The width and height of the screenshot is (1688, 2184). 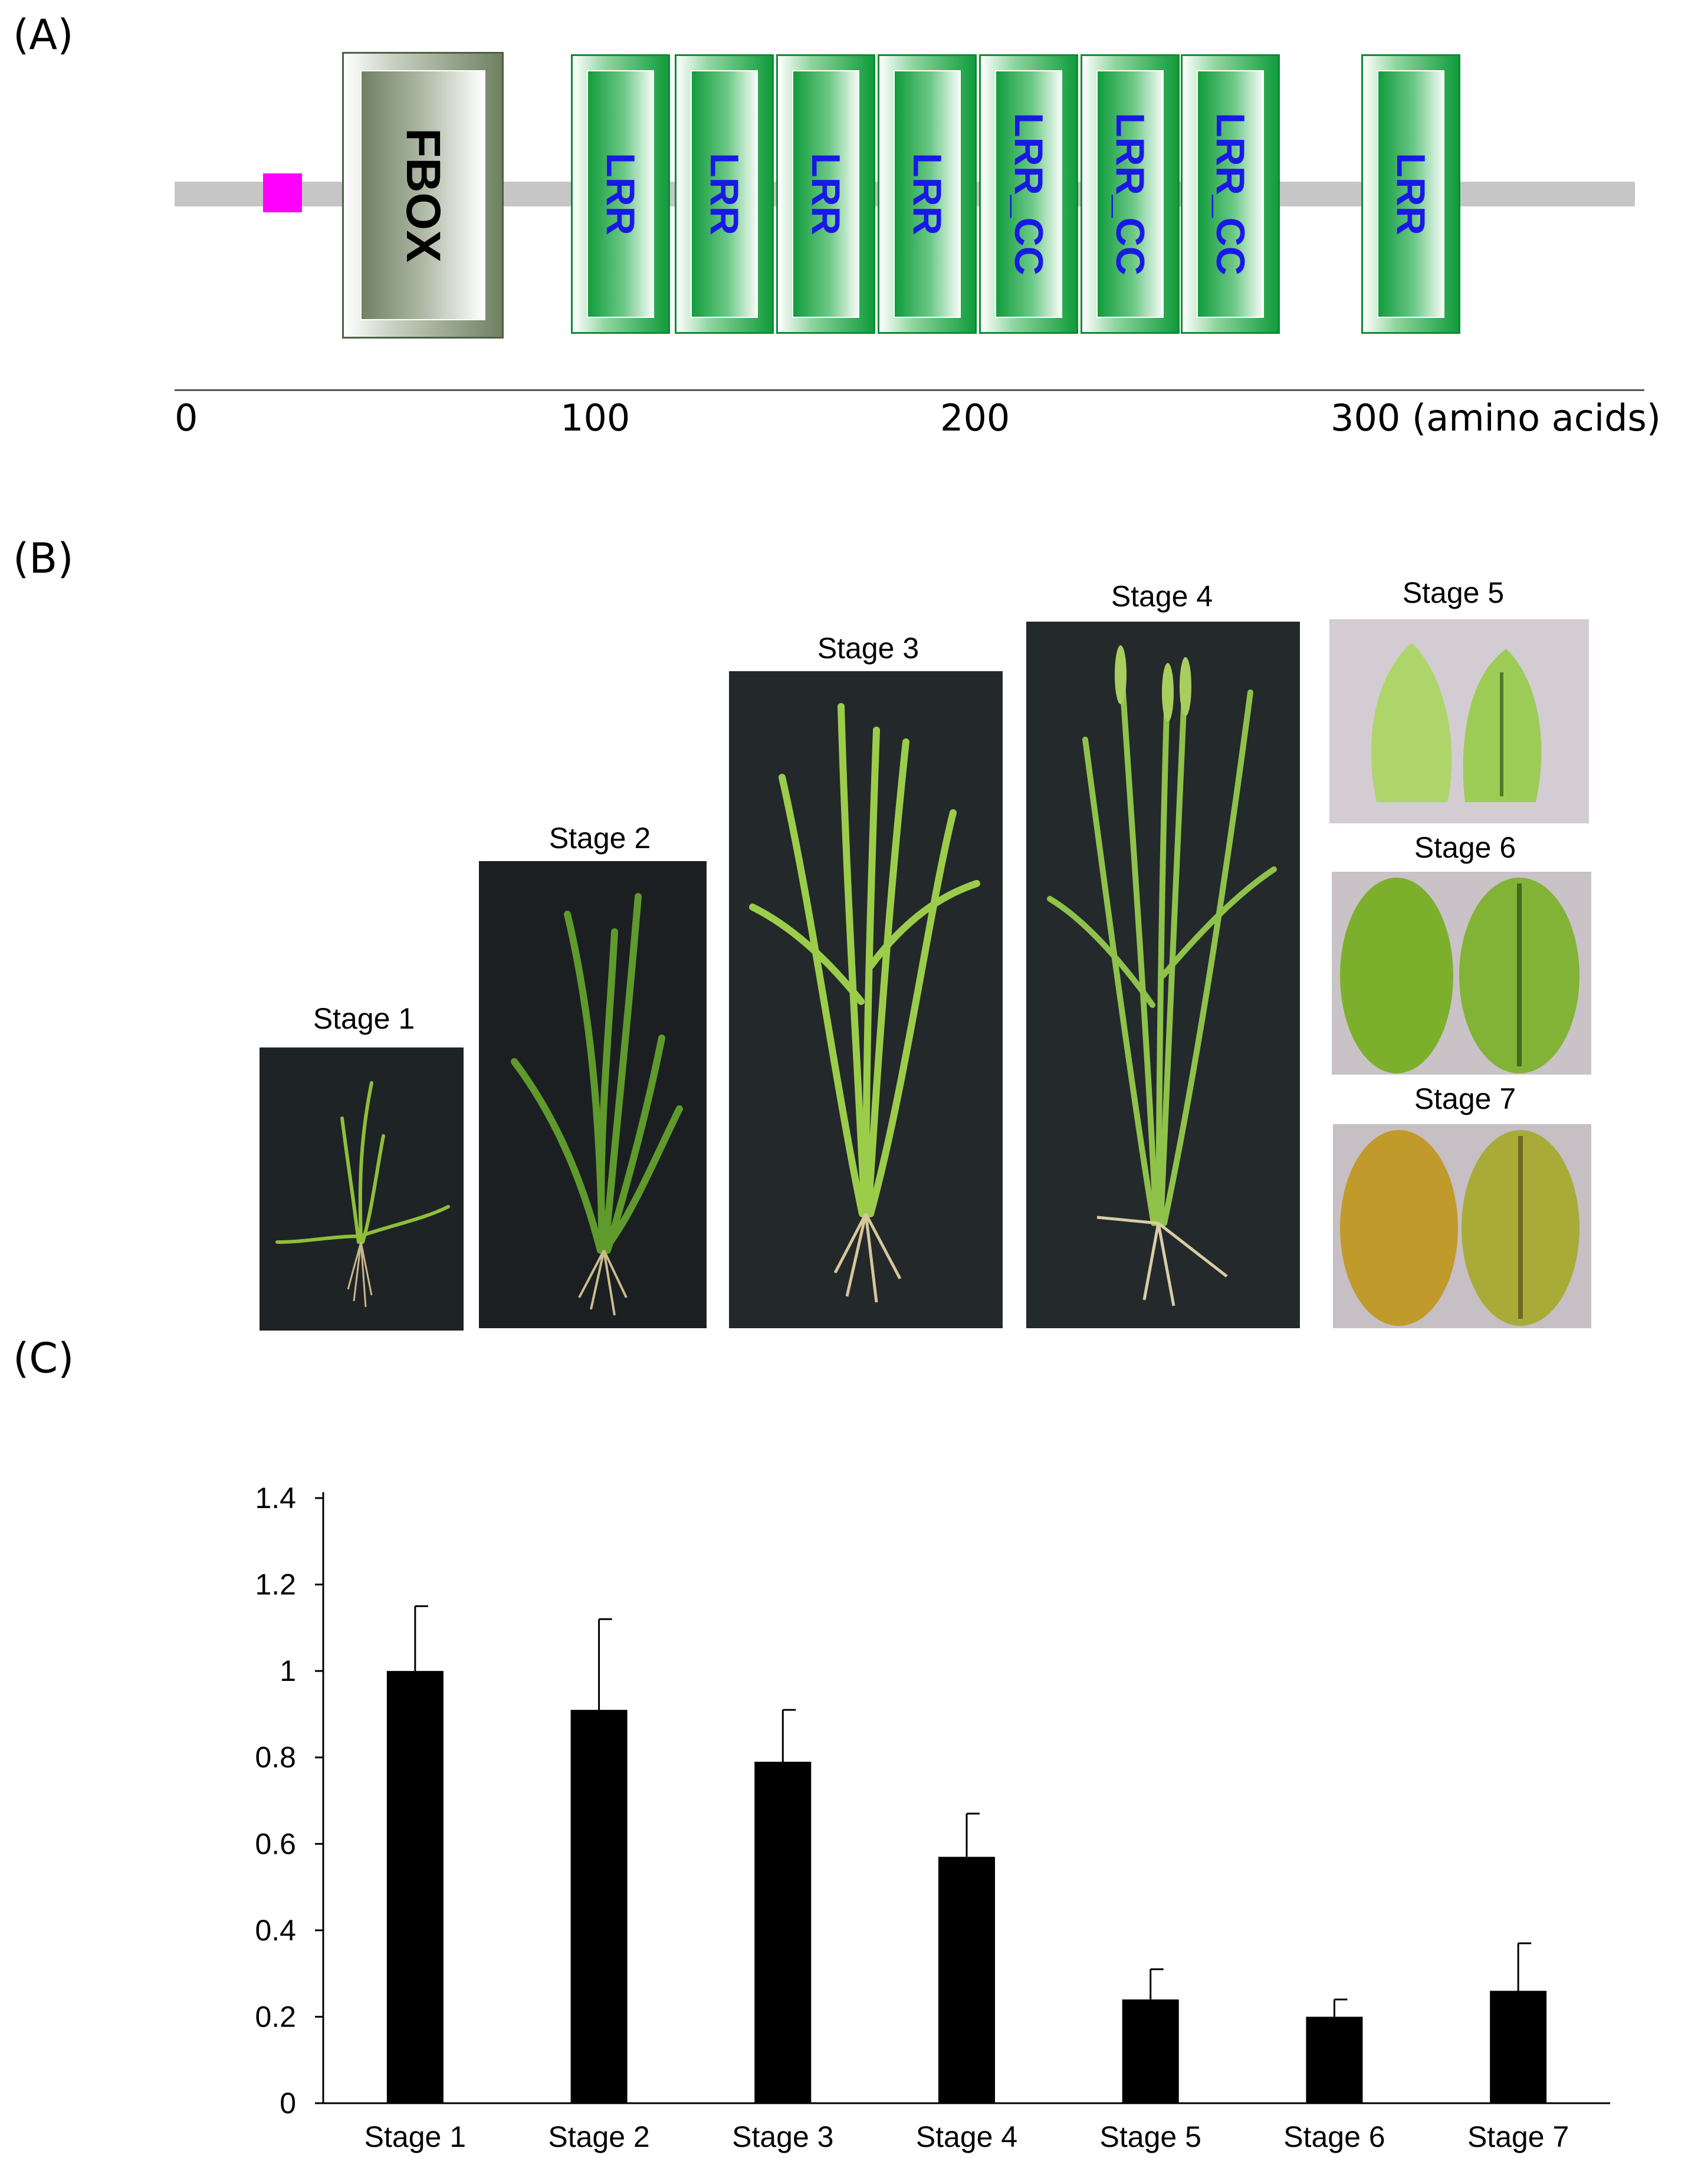 I want to click on lrr-domain-4: LRR, so click(x=927, y=194).